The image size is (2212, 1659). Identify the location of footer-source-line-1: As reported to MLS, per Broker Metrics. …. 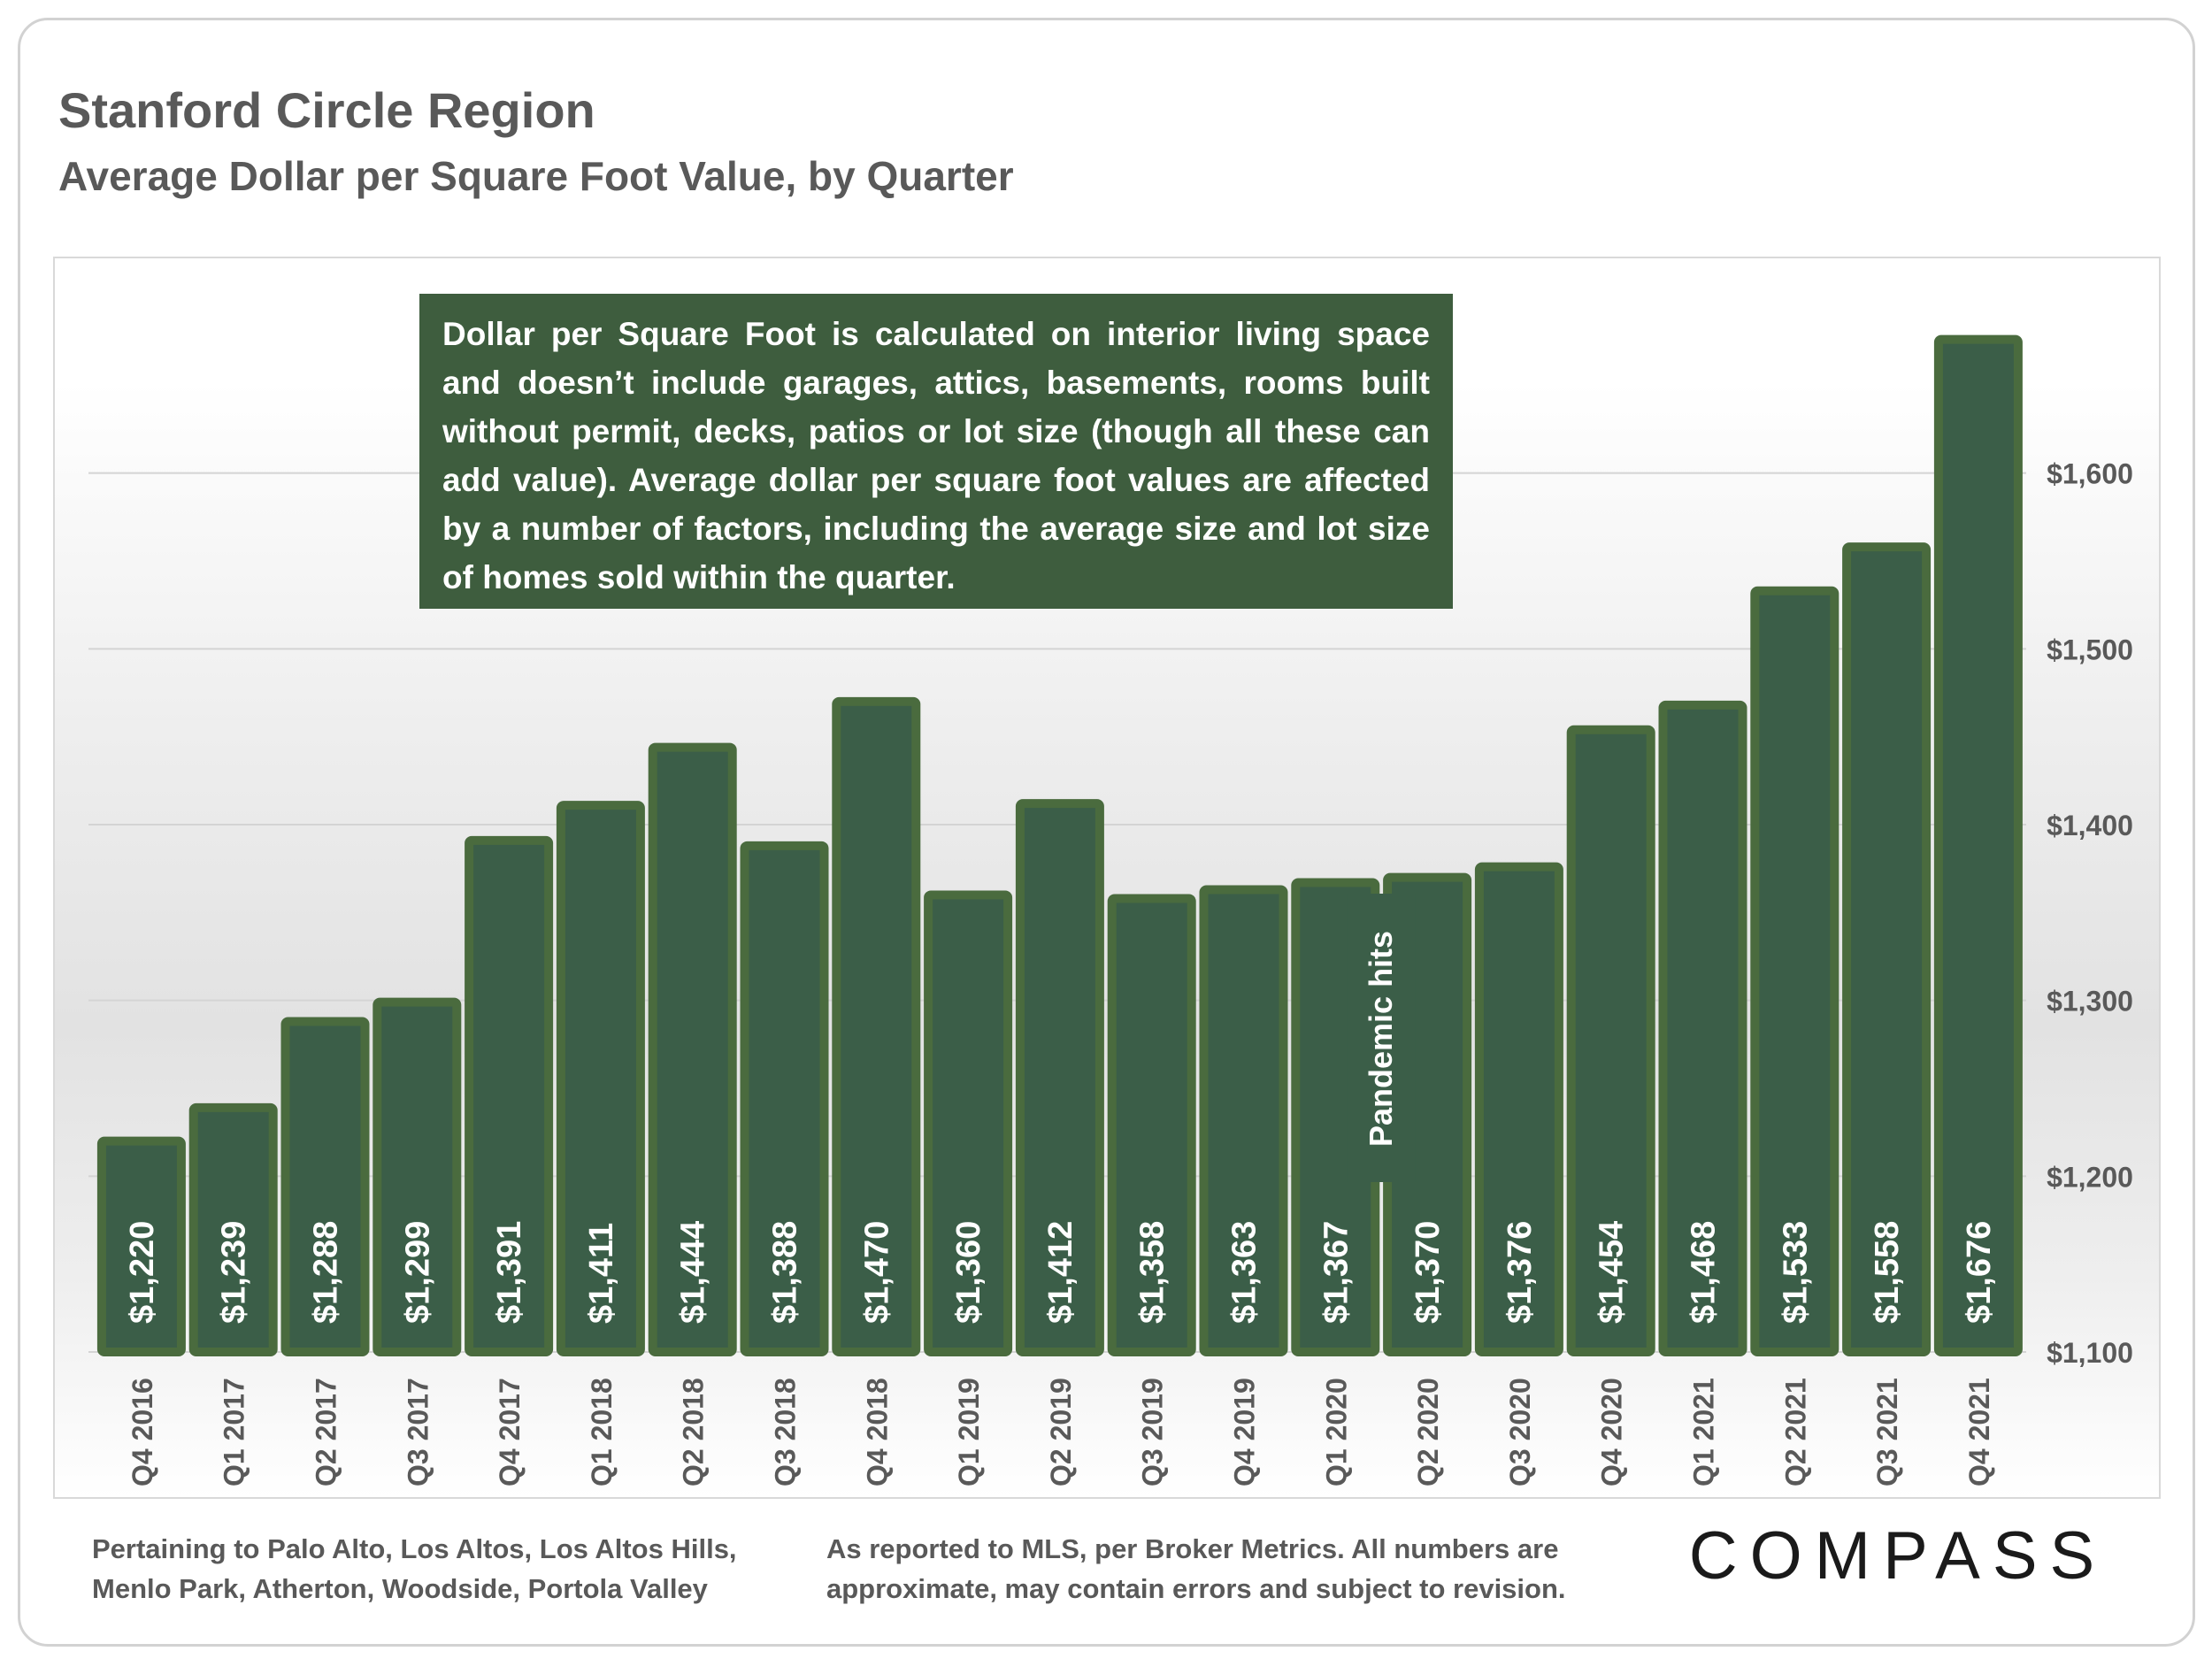
(1193, 1549).